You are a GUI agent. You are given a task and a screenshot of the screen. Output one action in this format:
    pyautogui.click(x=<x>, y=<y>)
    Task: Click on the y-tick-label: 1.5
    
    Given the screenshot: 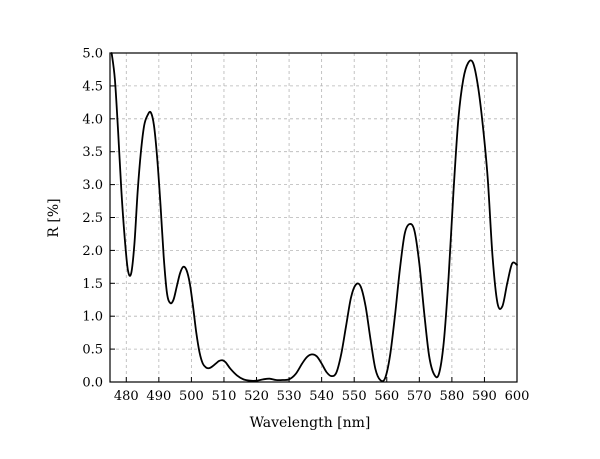 What is the action you would take?
    pyautogui.click(x=92, y=284)
    